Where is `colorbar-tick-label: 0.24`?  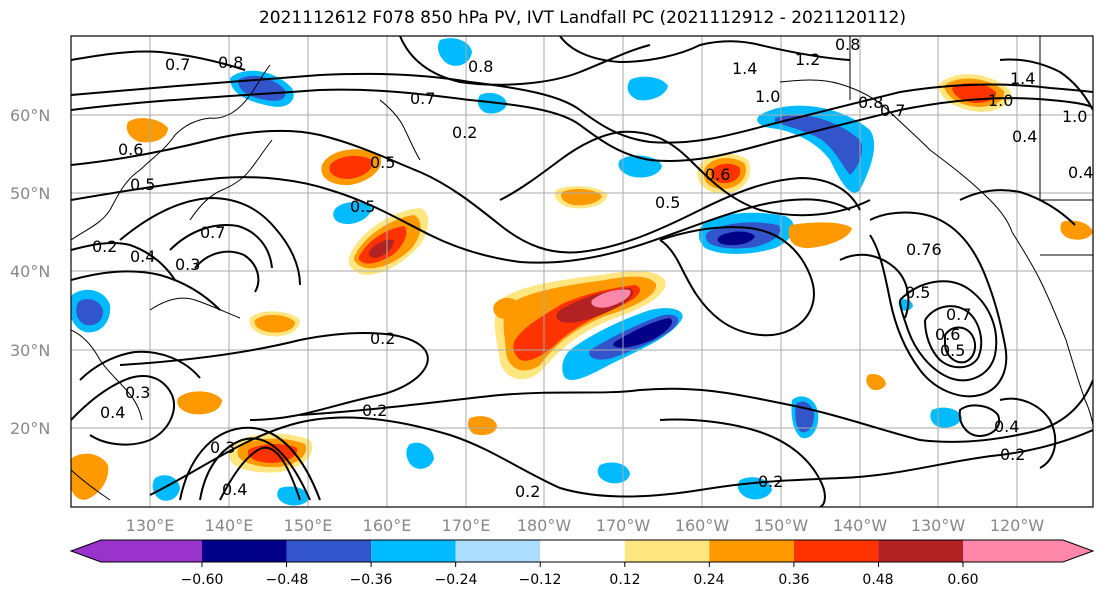 colorbar-tick-label: 0.24 is located at coordinates (708, 580).